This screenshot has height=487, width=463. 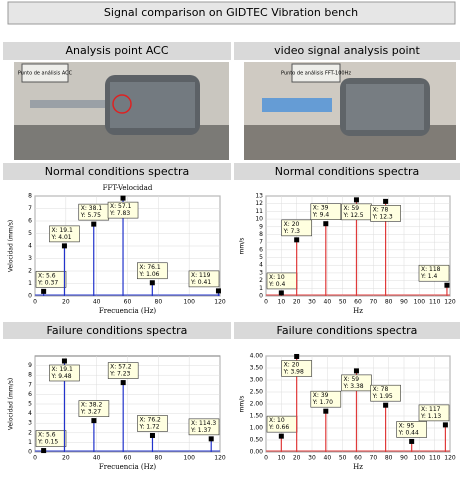 What do you see at coordinates (293, 371) in the screenshot?
I see `data-tip-y: Y: 3.98` at bounding box center [293, 371].